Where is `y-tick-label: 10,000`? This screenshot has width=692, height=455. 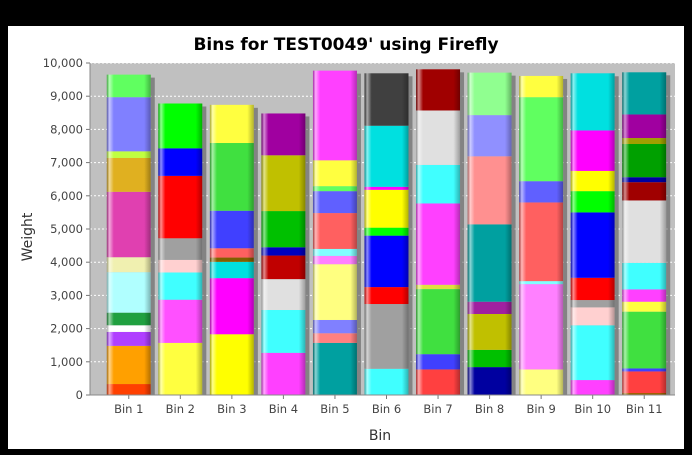
y-tick-label: 10,000 is located at coordinates (63, 63).